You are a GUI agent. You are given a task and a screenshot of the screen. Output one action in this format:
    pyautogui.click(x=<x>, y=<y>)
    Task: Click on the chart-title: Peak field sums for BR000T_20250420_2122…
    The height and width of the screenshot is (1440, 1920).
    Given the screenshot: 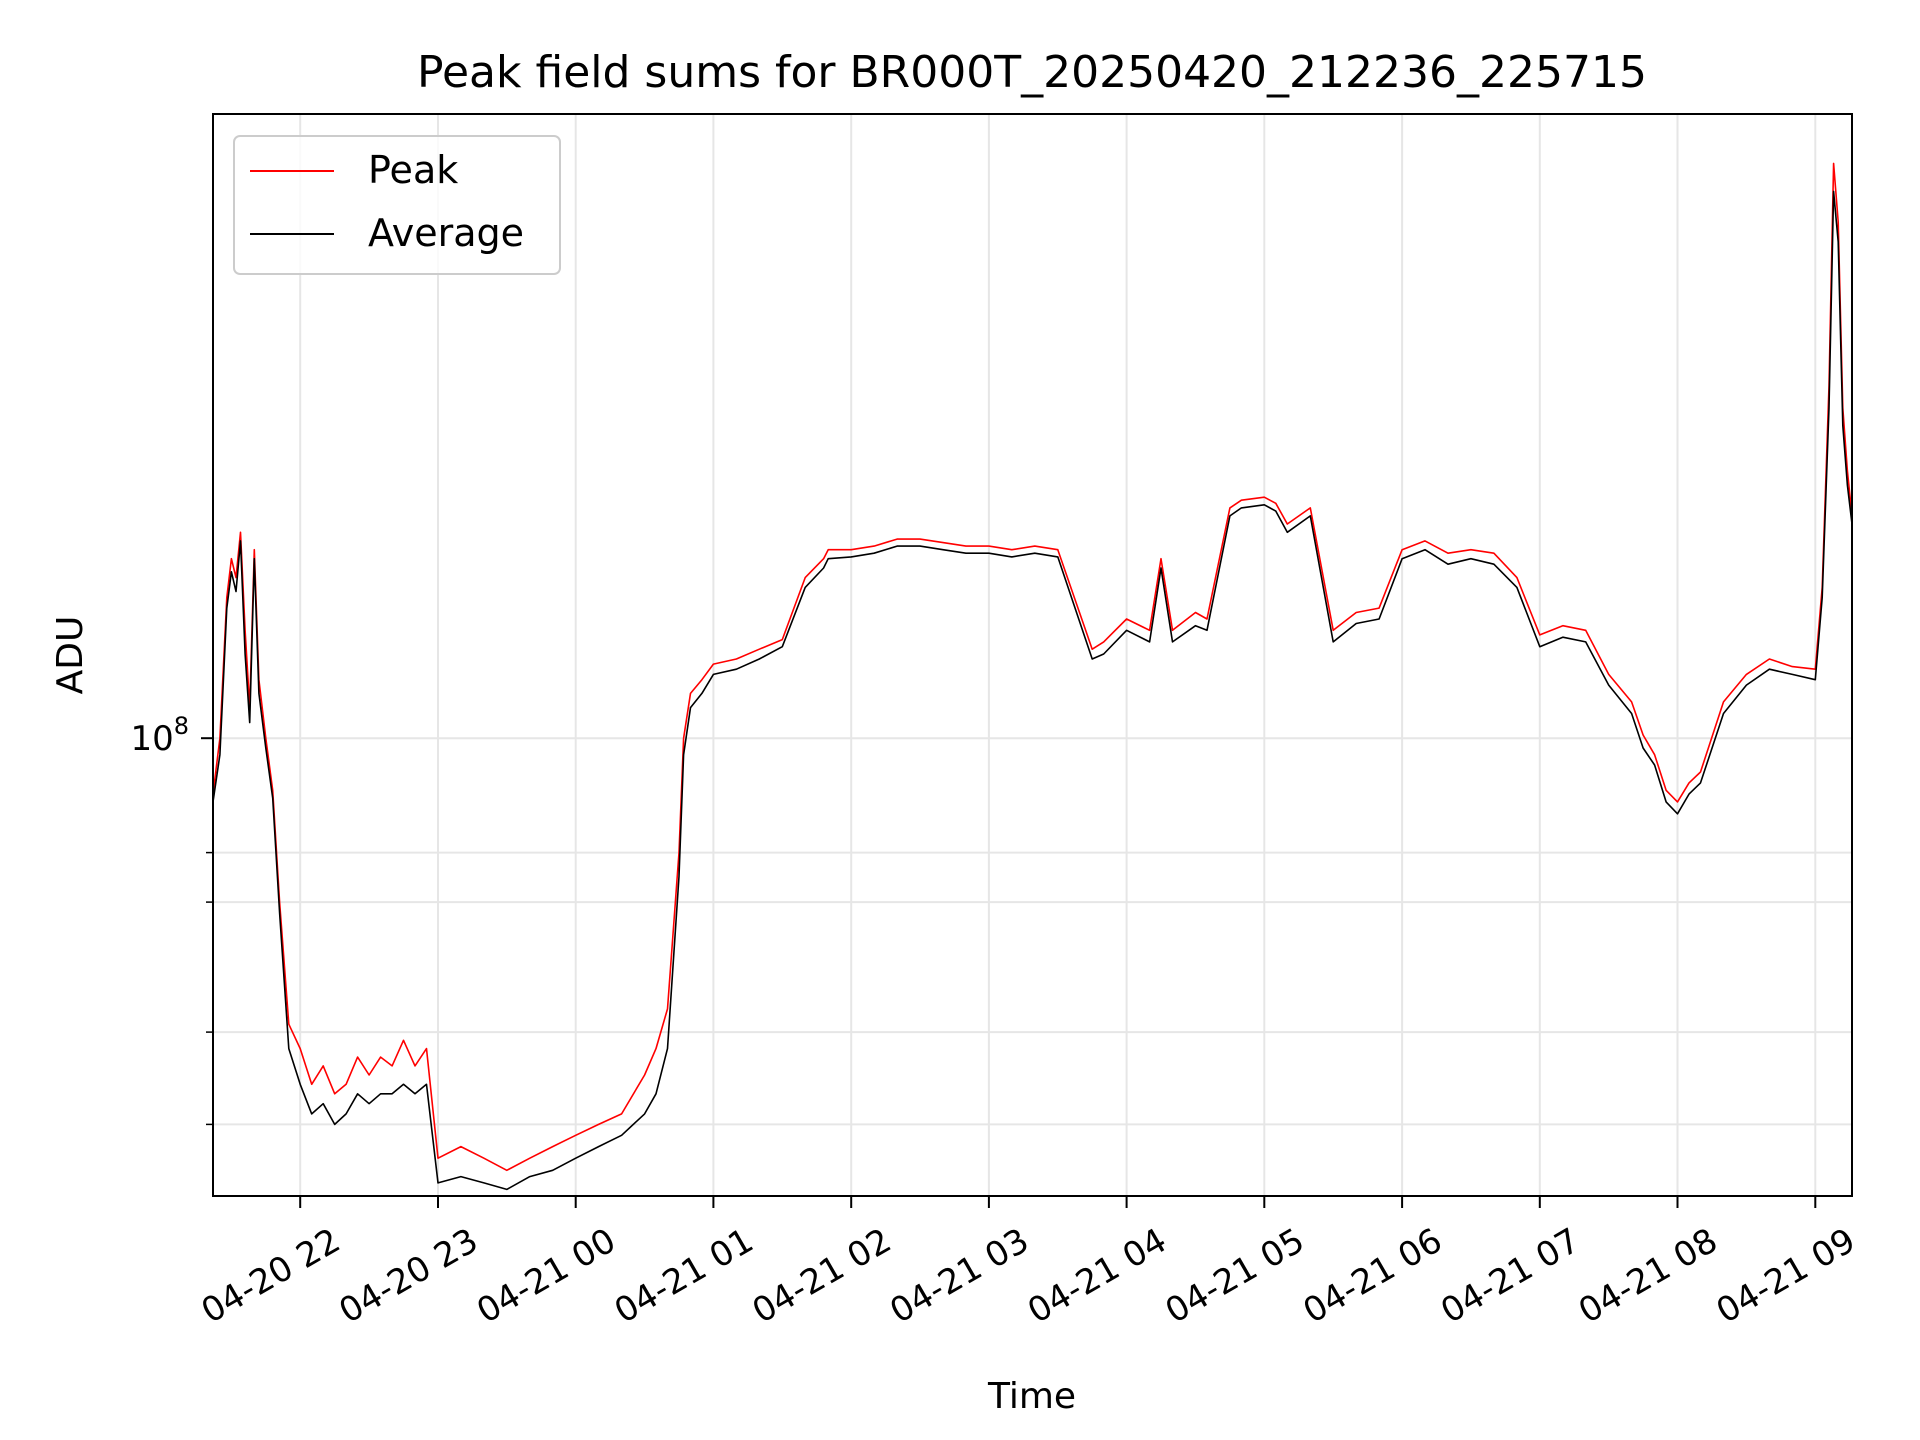 What is the action you would take?
    pyautogui.click(x=1032, y=72)
    